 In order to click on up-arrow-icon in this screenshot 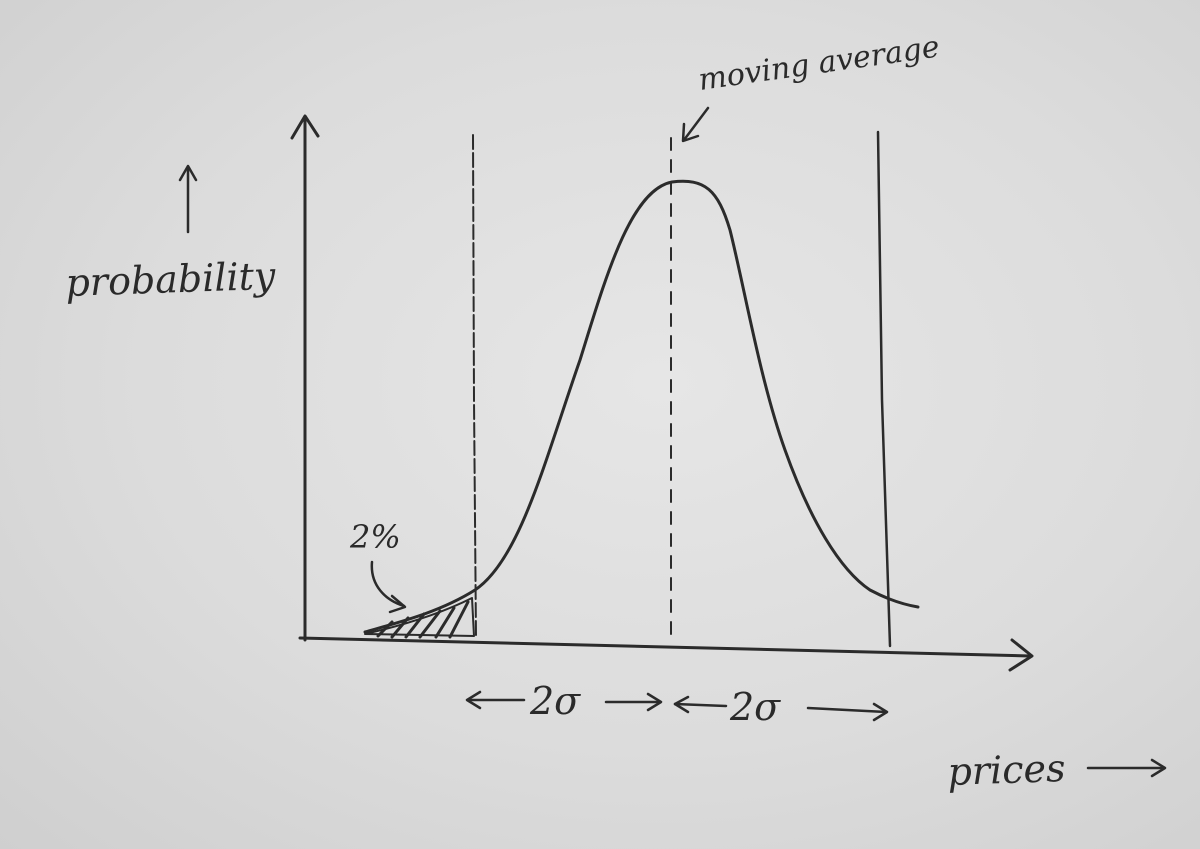, I will do `click(188, 199)`.